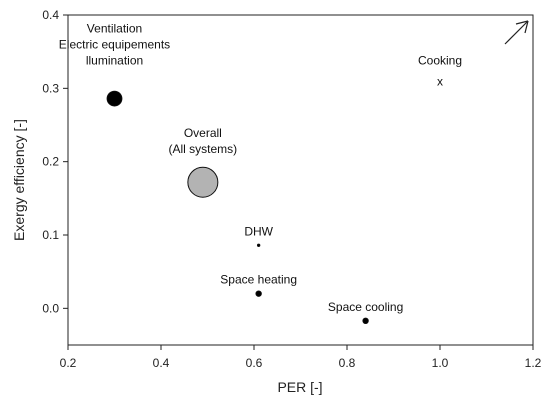  Describe the element at coordinates (516, 32) in the screenshot. I see `off-scale-arrow` at that location.